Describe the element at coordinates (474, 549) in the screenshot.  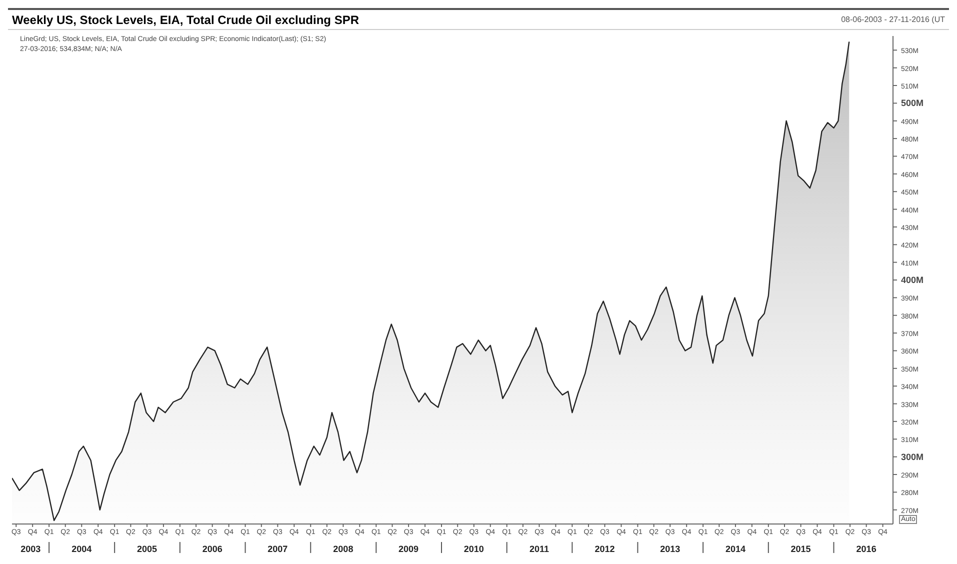
I see `x2-tick-label: 2010` at that location.